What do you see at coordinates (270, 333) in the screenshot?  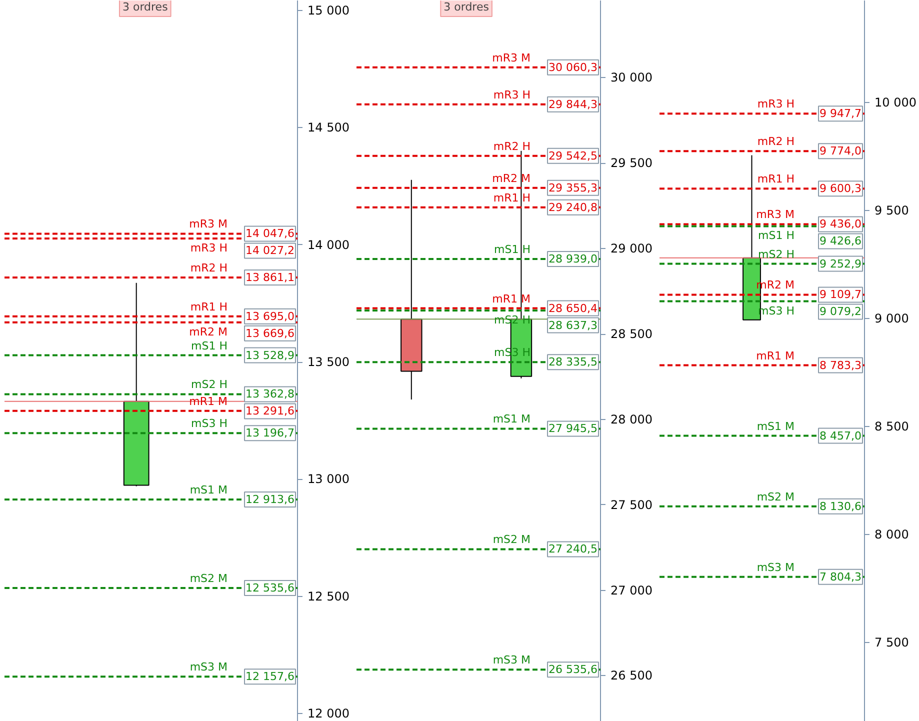 I see `annotation: 13 669,6` at bounding box center [270, 333].